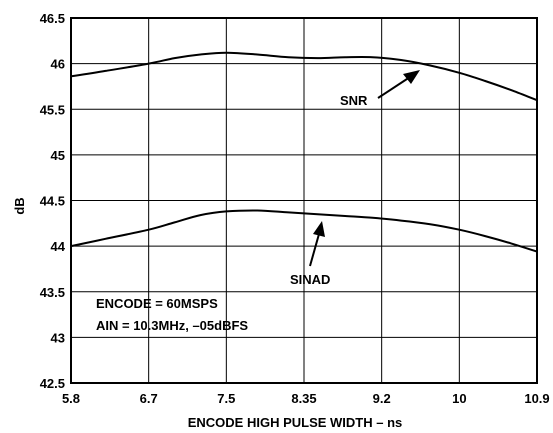  I want to click on y-tick-label: 43.5, so click(52, 292).